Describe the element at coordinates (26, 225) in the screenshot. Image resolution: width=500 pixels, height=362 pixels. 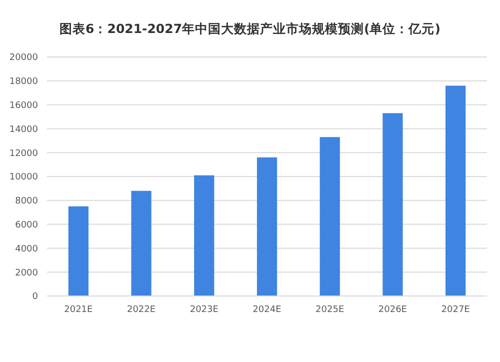
I see `y-tick-label: 6000` at that location.